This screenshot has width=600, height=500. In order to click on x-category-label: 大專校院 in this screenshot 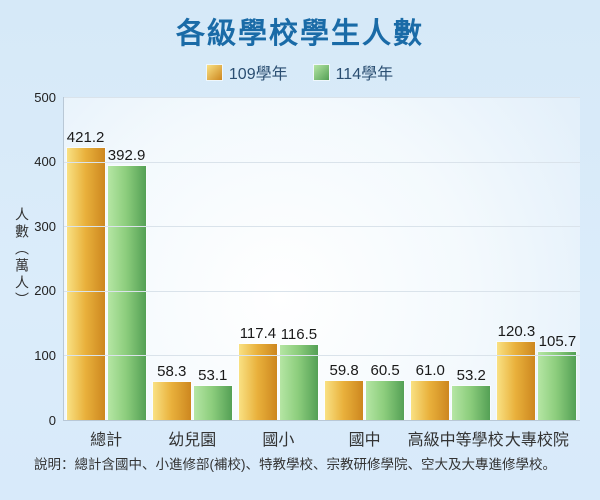, I will do `click(536, 440)`.